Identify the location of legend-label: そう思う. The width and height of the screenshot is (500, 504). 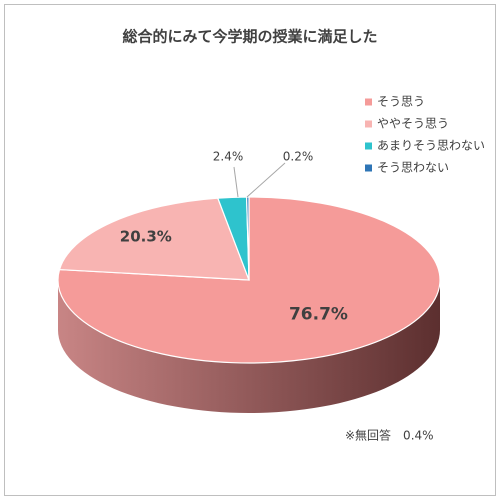
(401, 102).